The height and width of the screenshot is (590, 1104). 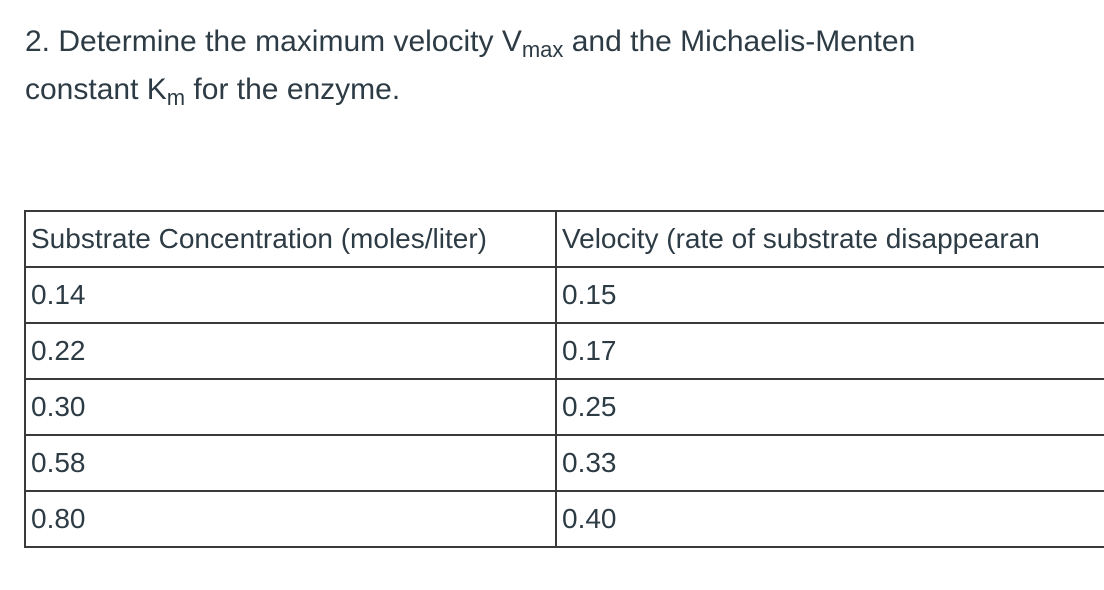 What do you see at coordinates (293, 89) in the screenshot?
I see `question-line2-suffix: for the enzyme.` at bounding box center [293, 89].